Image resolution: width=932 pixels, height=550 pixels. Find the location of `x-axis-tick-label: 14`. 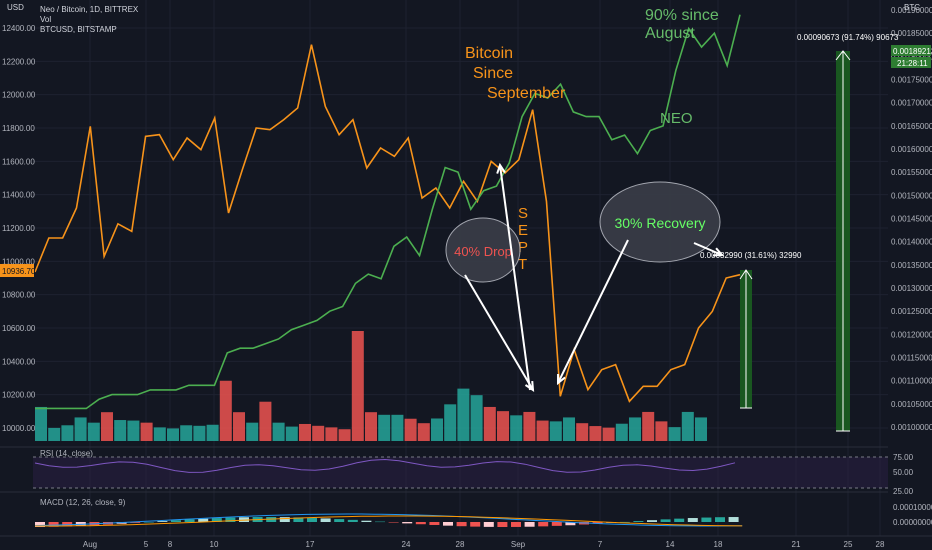

x-axis-tick-label: 14 is located at coordinates (670, 544).